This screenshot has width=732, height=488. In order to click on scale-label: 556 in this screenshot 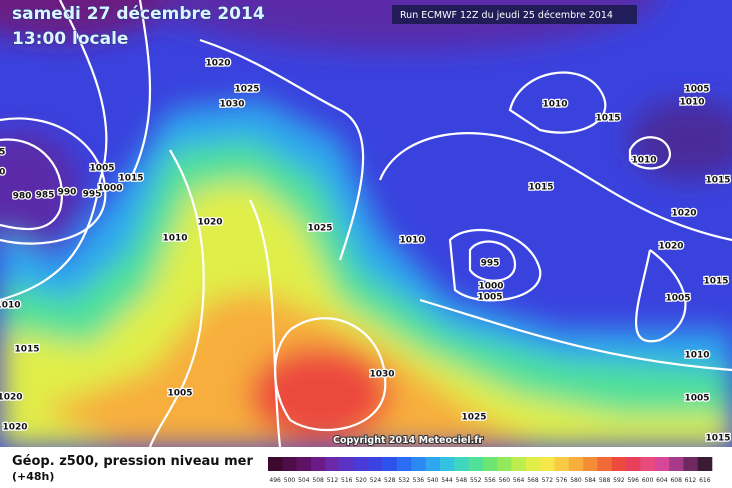, I will do `click(490, 480)`.